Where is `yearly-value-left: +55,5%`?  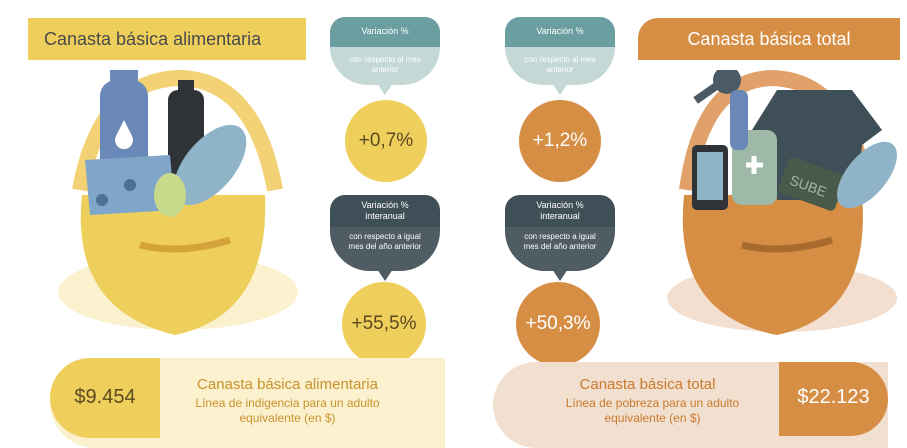 yearly-value-left: +55,5% is located at coordinates (384, 324).